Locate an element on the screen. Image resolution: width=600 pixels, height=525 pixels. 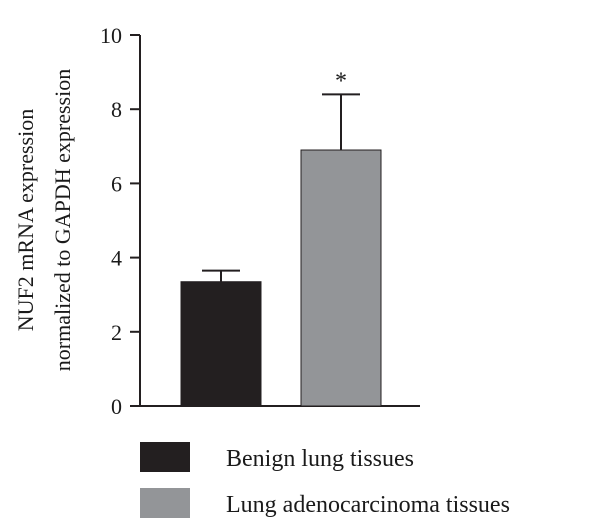
y-tick-label: 6 is located at coordinates (116, 183).